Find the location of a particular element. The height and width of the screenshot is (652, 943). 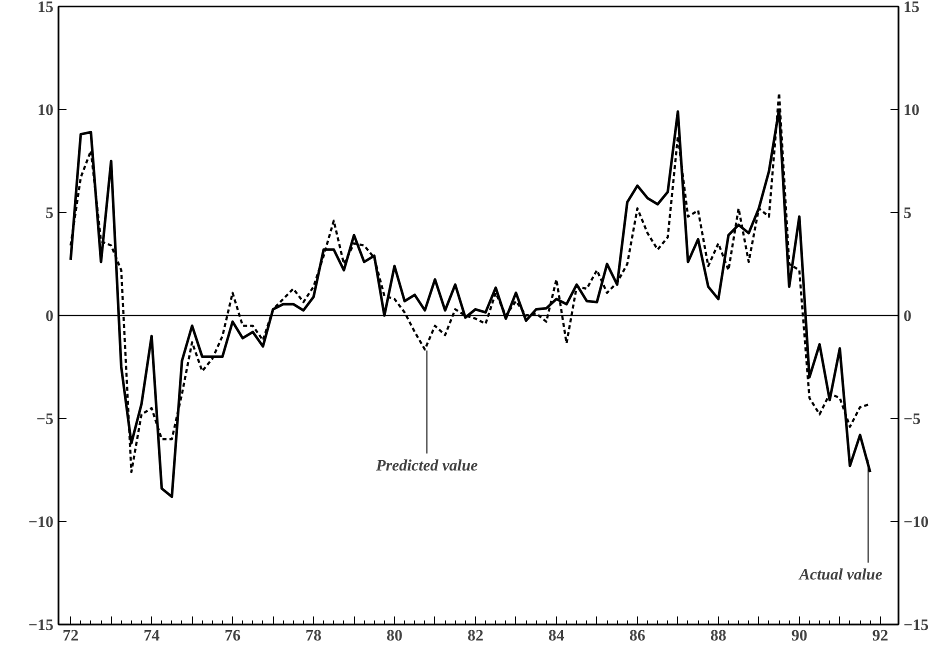

y-tick-label: 0 is located at coordinates (50, 316).